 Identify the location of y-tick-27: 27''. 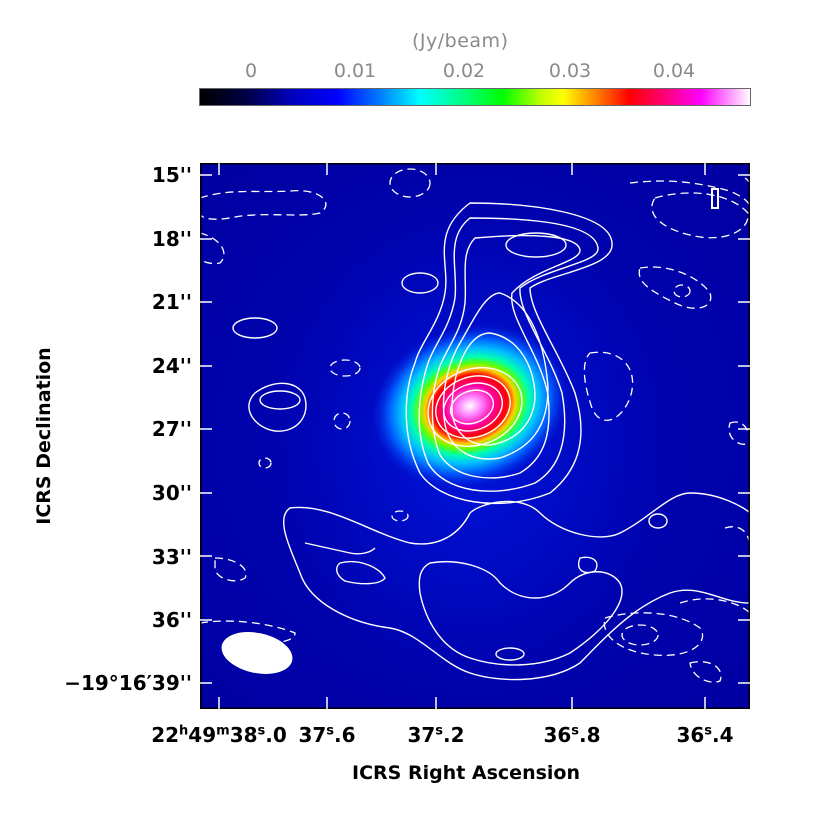
(171, 429).